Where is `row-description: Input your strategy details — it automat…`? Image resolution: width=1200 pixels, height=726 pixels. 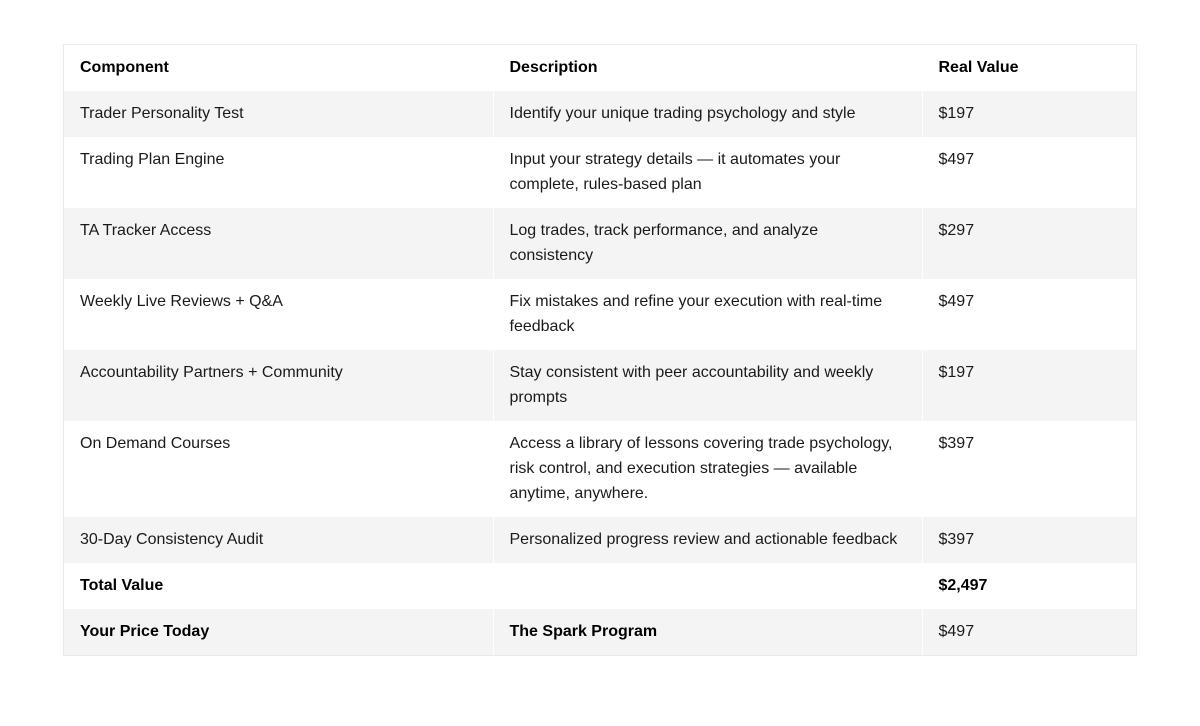 row-description: Input your strategy details — it automat… is located at coordinates (707, 172).